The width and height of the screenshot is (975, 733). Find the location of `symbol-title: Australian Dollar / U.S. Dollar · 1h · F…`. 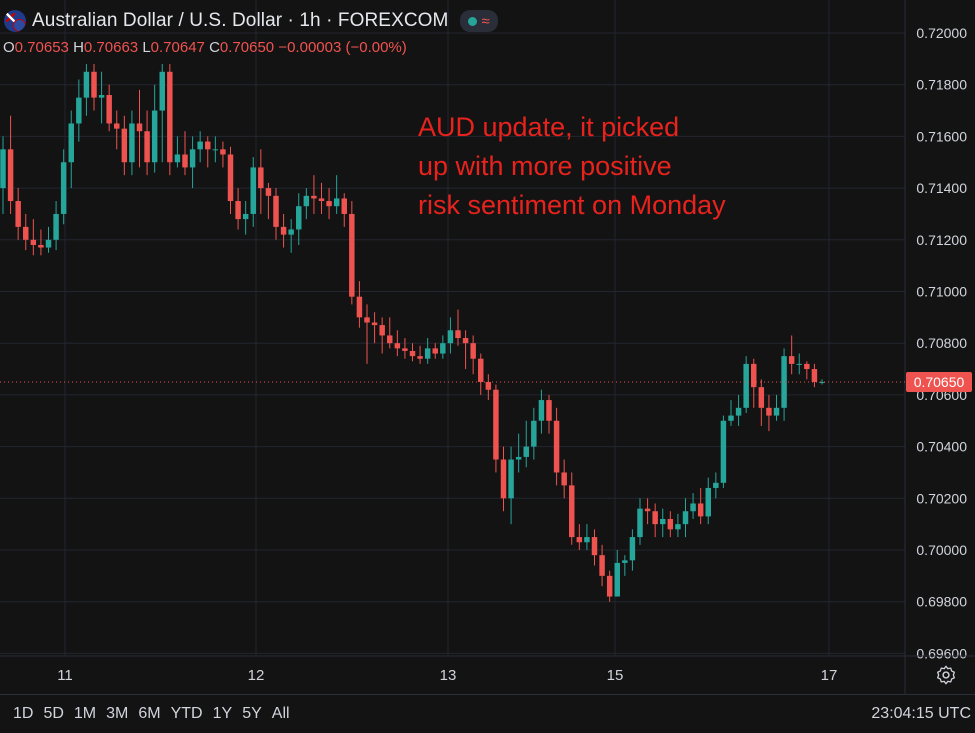

symbol-title: Australian Dollar / U.S. Dollar · 1h · F… is located at coordinates (240, 20).